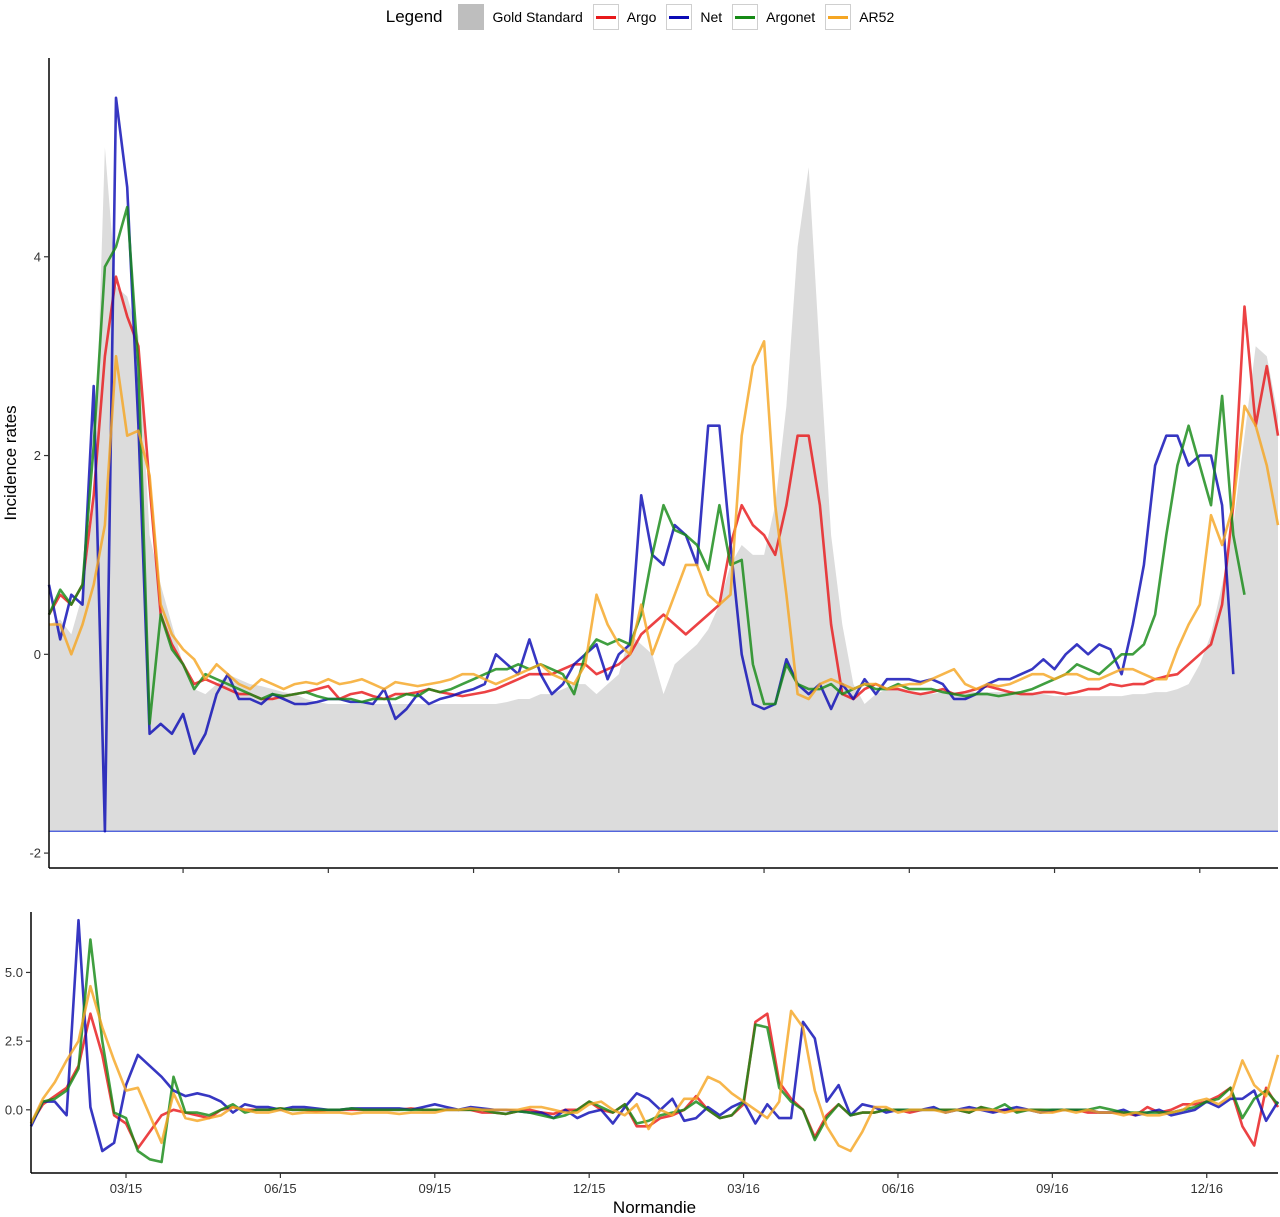  What do you see at coordinates (898, 1188) in the screenshot?
I see `bottom-x-tick-label: 06/16` at bounding box center [898, 1188].